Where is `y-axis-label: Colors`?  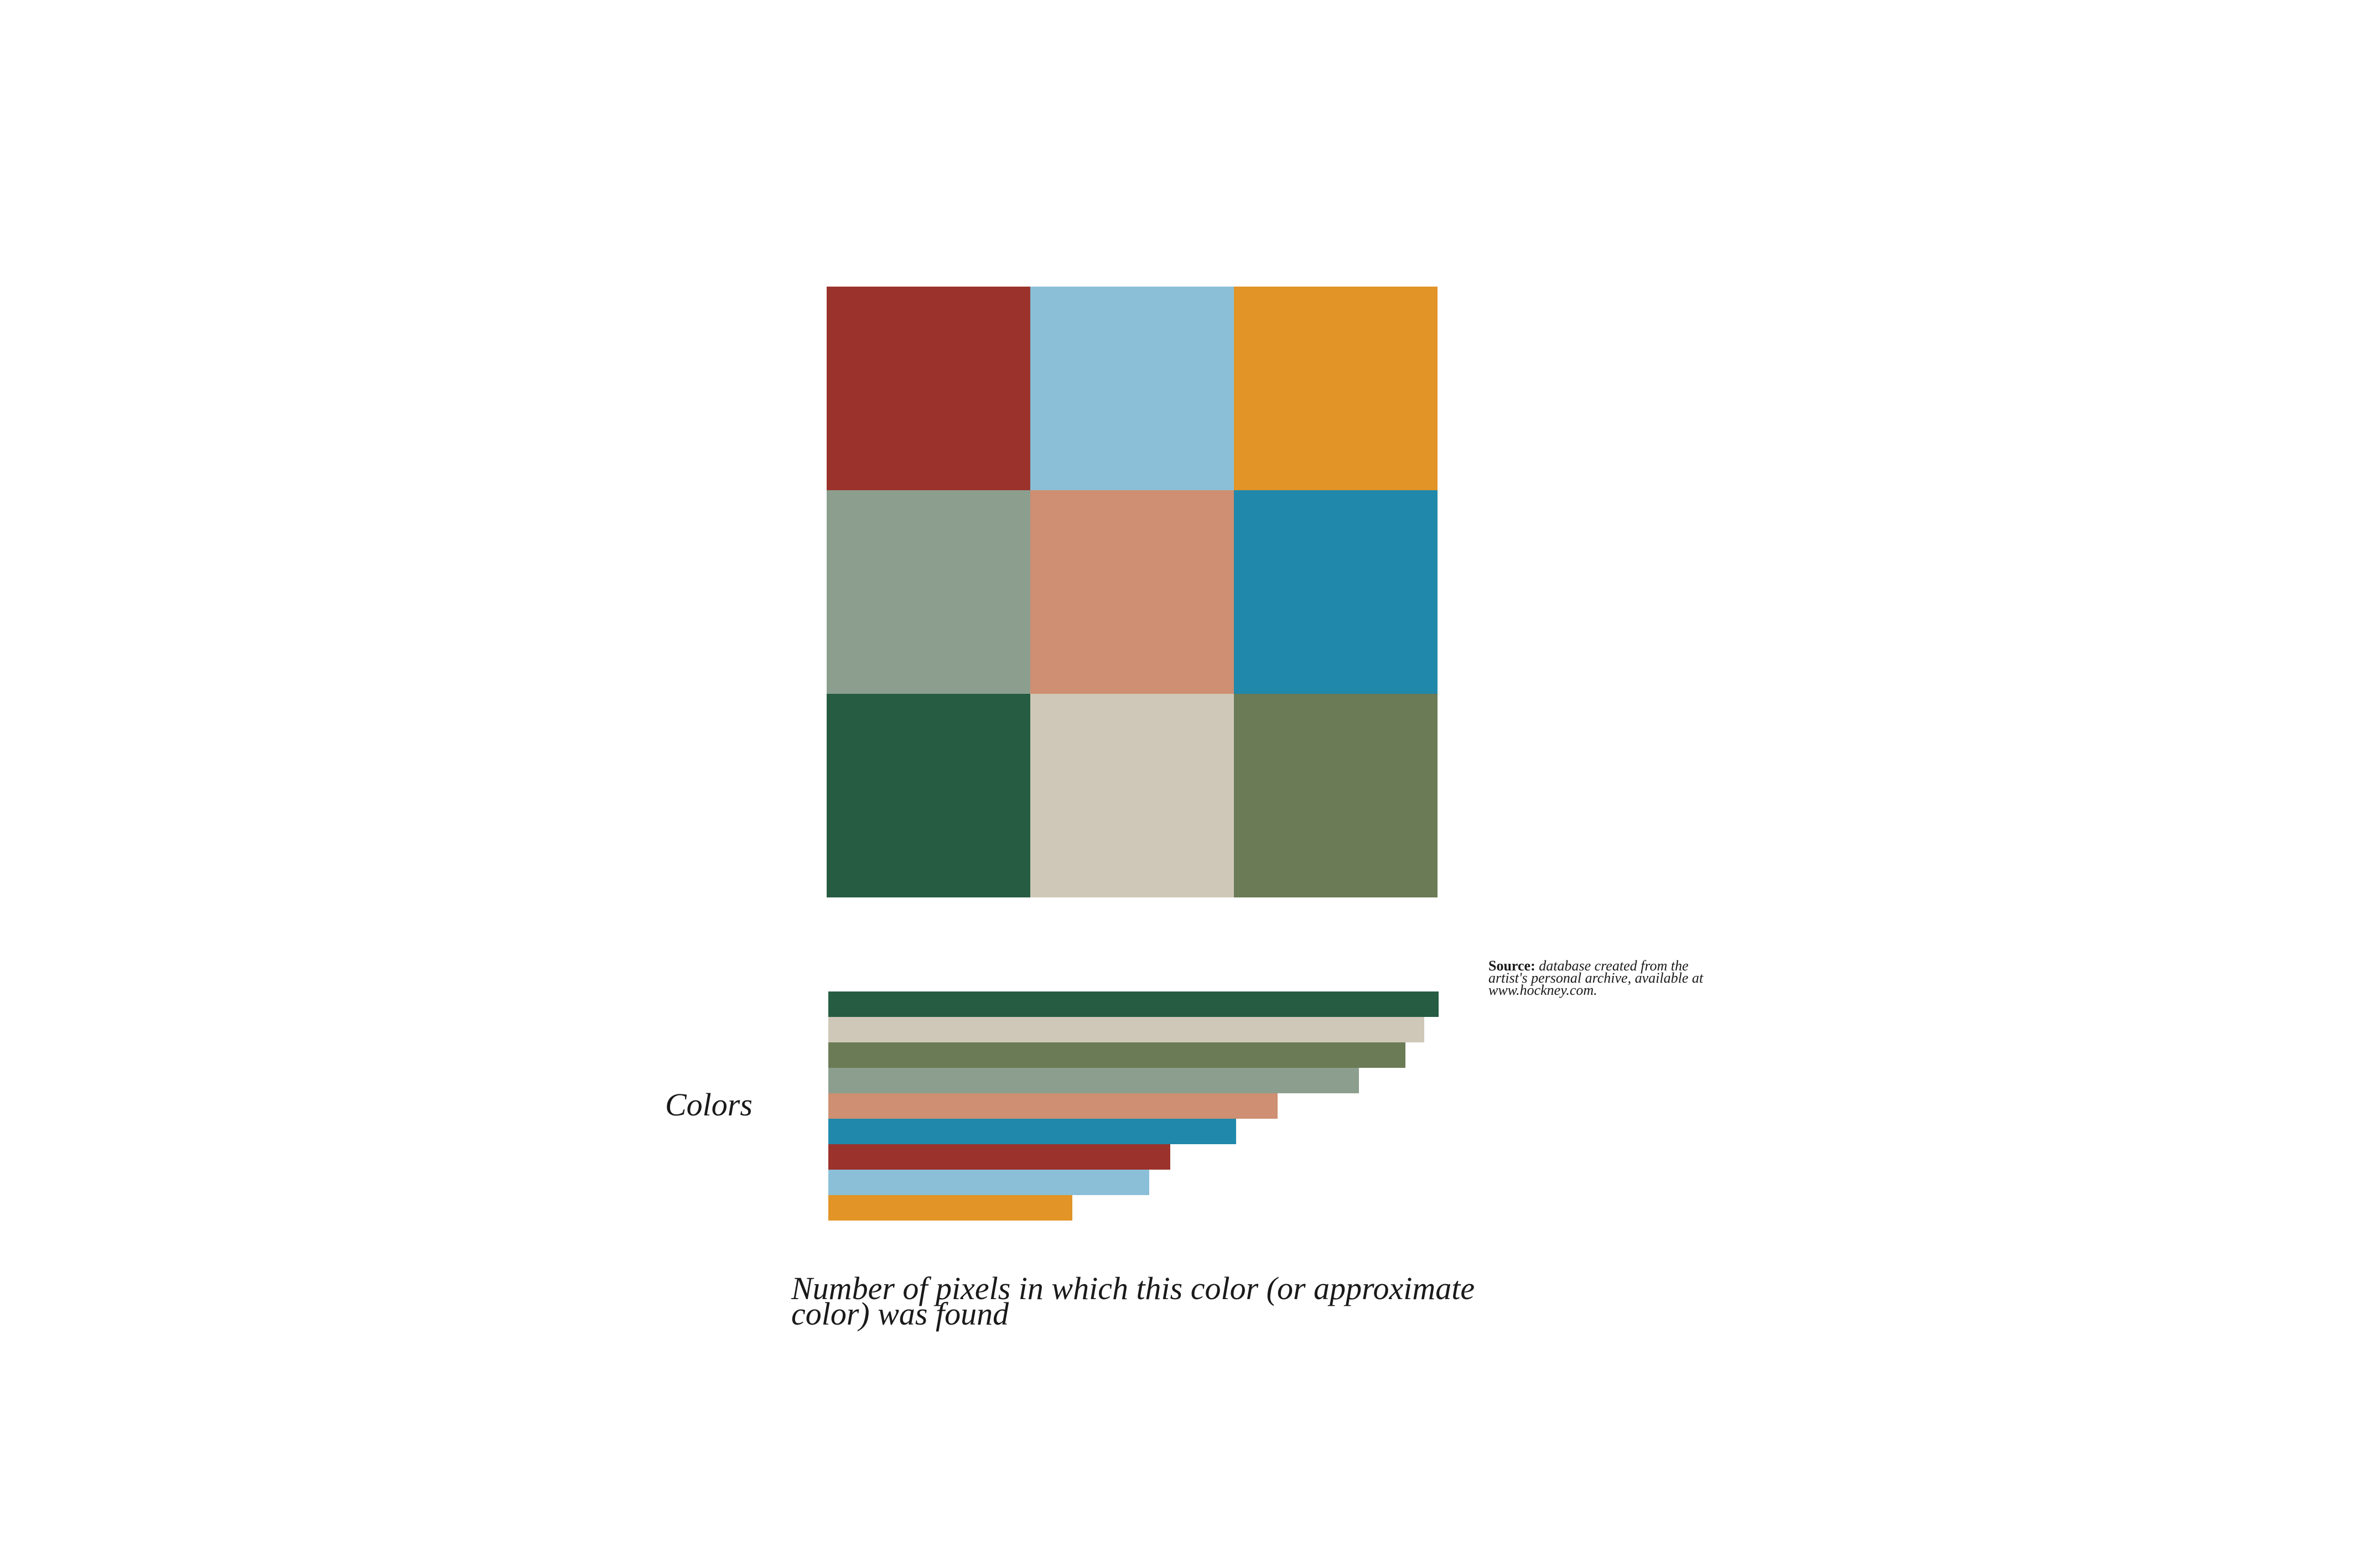
y-axis-label: Colors is located at coordinates (709, 1105).